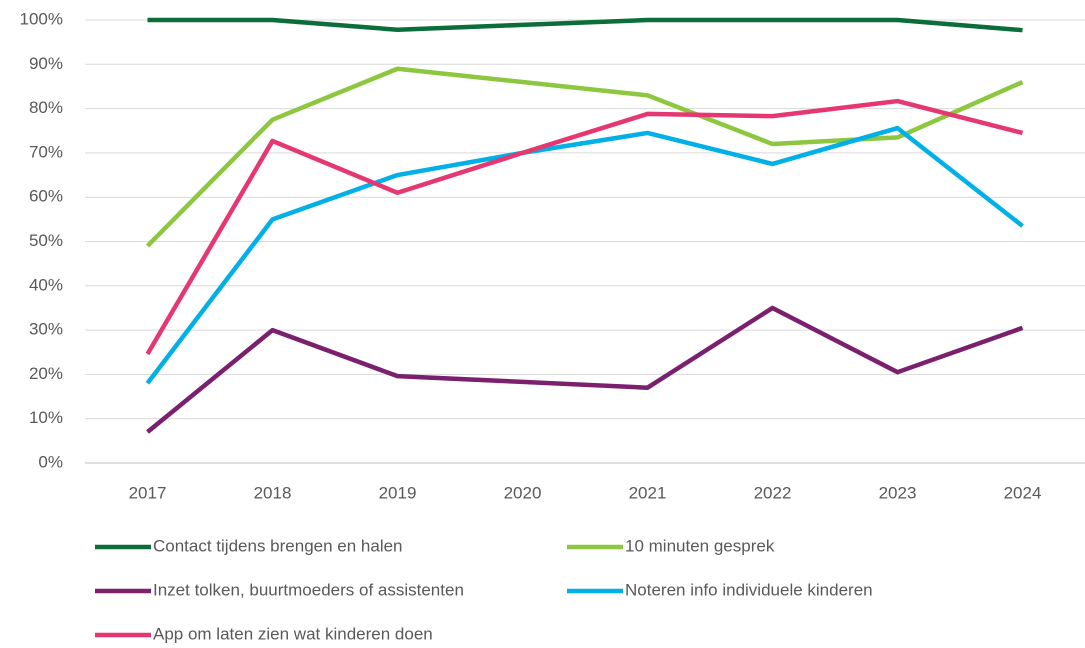 This screenshot has height=648, width=1085. Describe the element at coordinates (46, 151) in the screenshot. I see `y-tick-label: 70%` at that location.